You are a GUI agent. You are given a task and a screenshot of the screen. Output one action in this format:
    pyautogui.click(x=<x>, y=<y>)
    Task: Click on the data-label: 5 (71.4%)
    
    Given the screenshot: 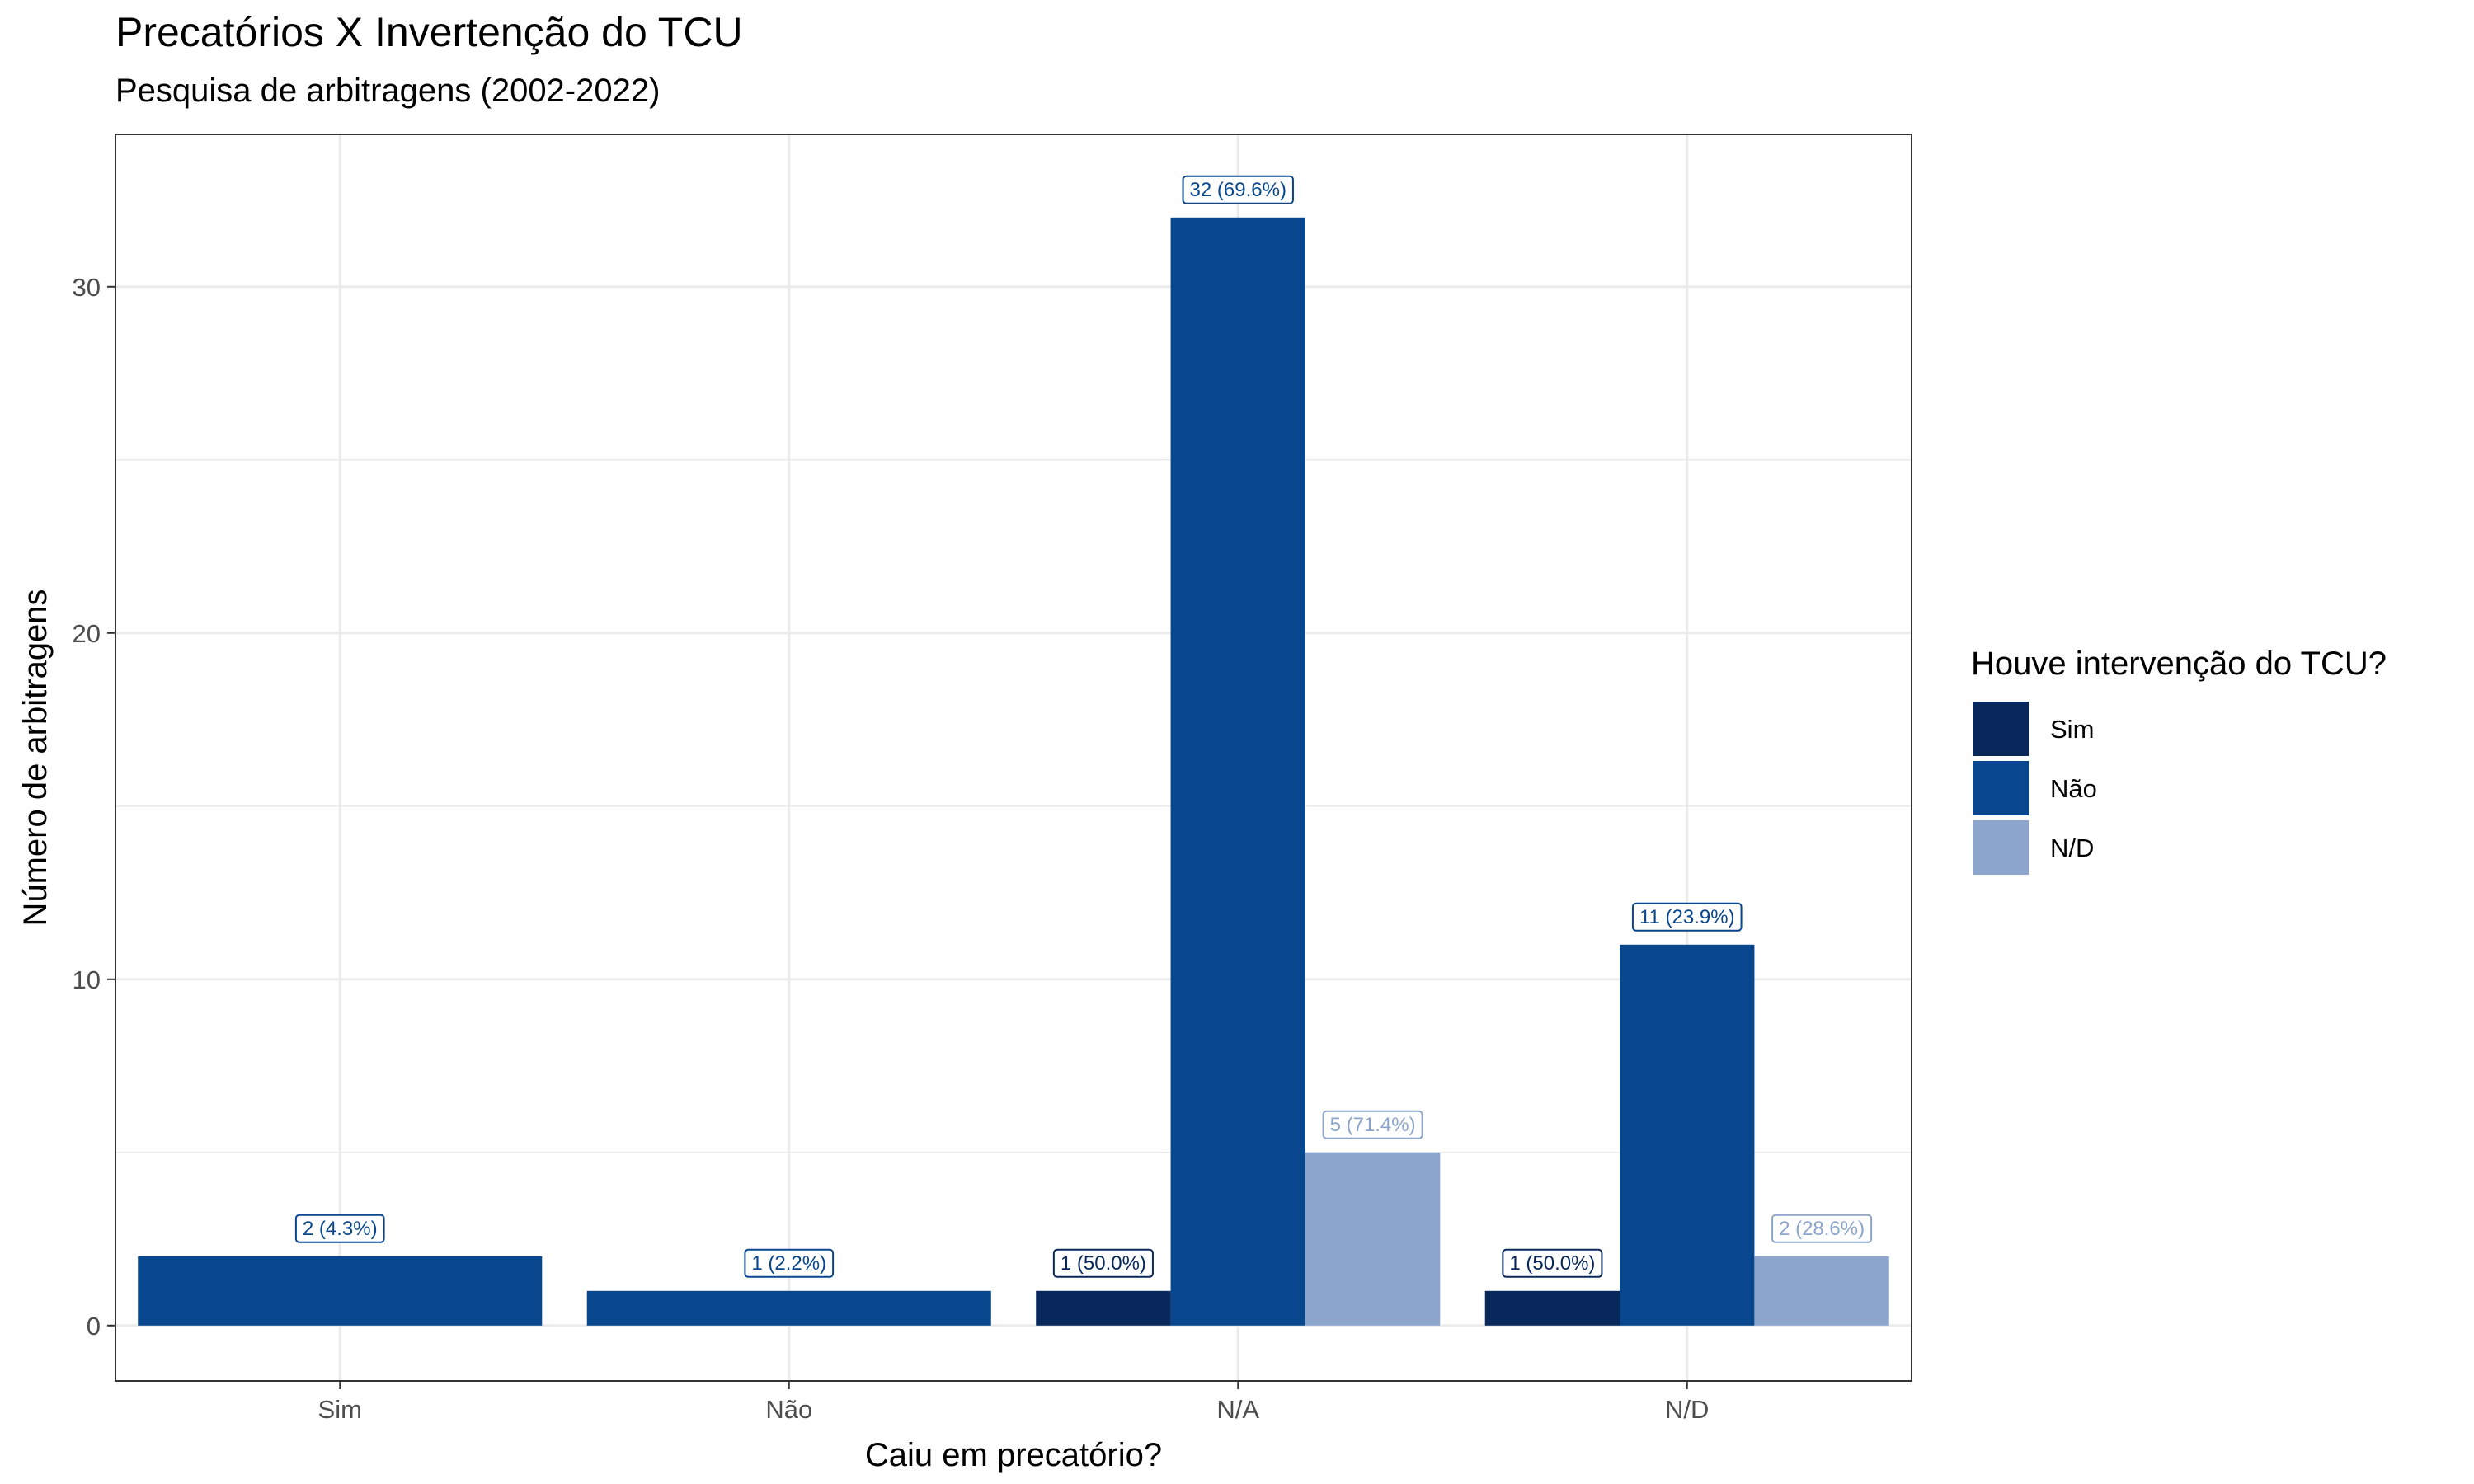 What is the action you would take?
    pyautogui.click(x=1373, y=1125)
    